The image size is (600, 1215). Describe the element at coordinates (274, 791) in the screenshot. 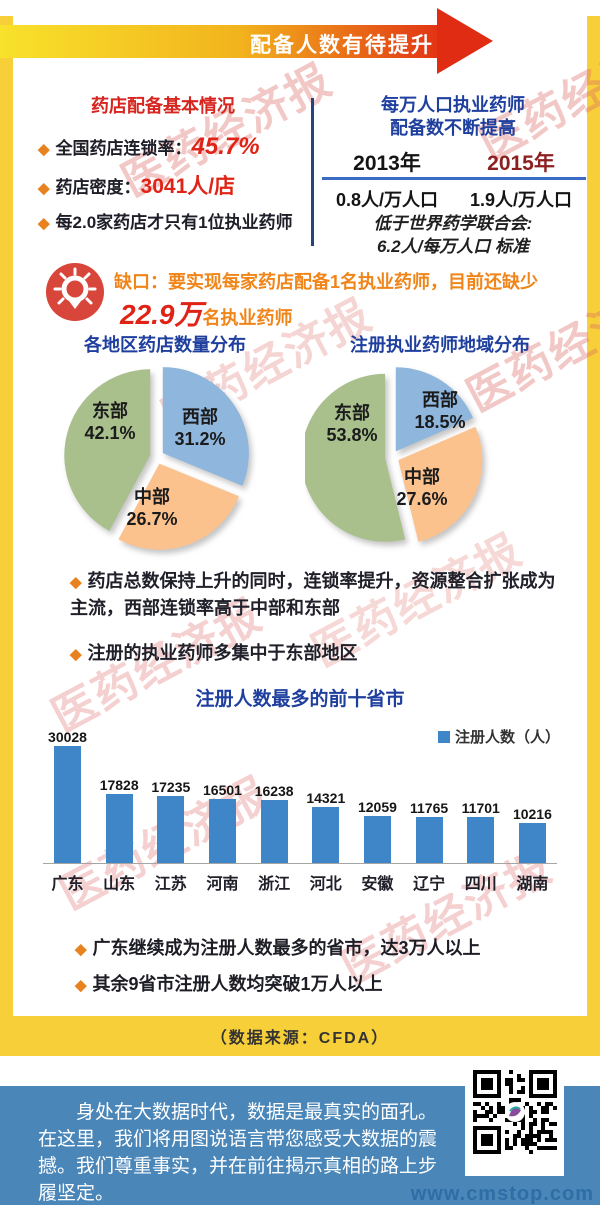

I see `bar-value-label: 16238` at that location.